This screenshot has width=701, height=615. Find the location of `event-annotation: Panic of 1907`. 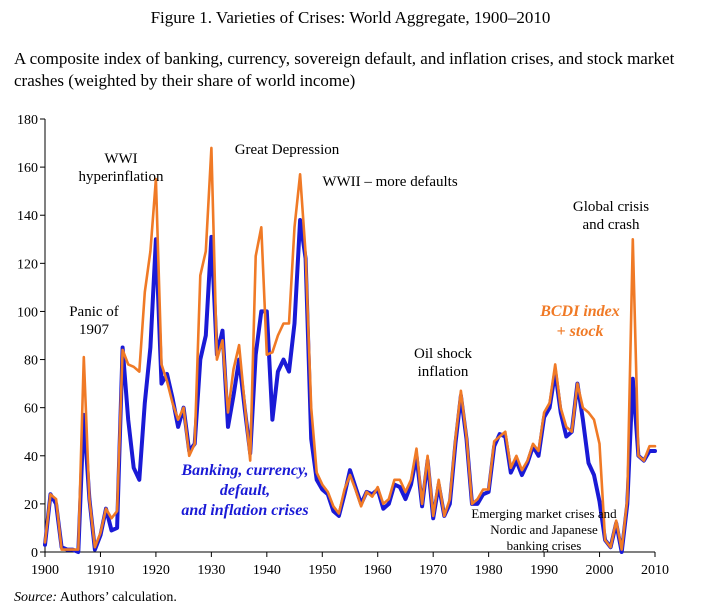

event-annotation: Panic of 1907 is located at coordinates (94, 321).